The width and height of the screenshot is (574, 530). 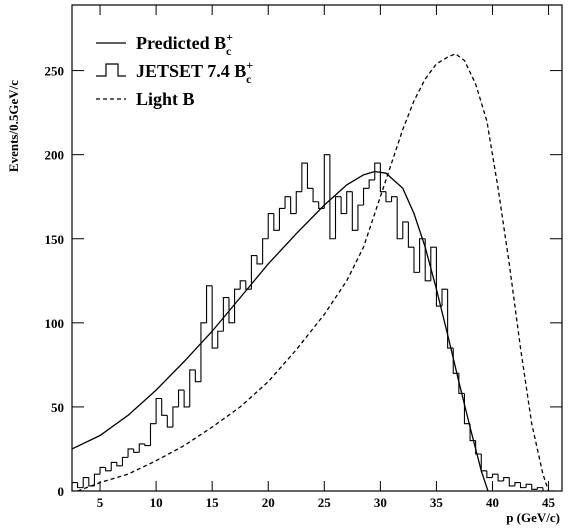 I want to click on x-tick-label: 20, so click(x=268, y=502).